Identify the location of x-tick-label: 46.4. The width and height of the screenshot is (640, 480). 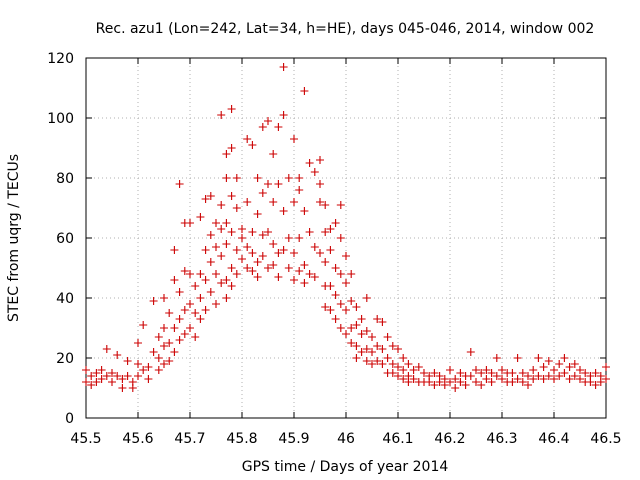
(553, 439).